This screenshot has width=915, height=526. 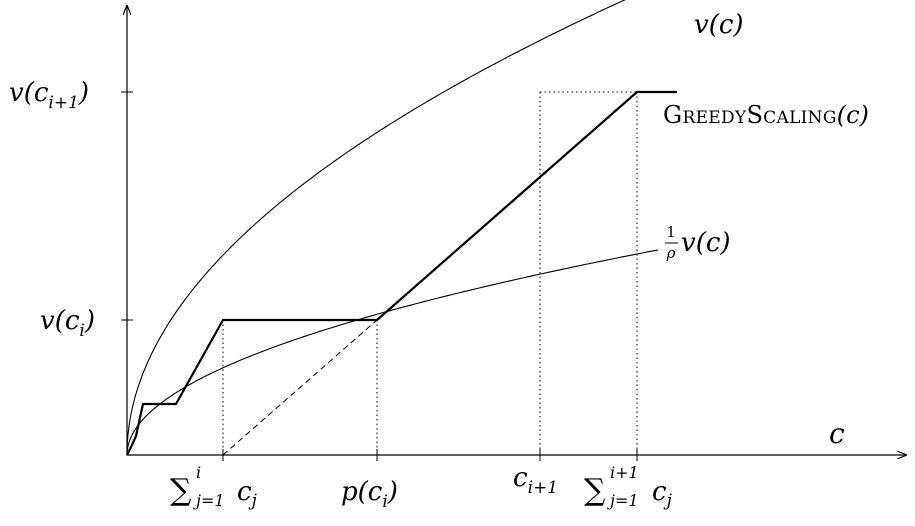 What do you see at coordinates (719, 25) in the screenshot?
I see `label-v-c: v(c)` at bounding box center [719, 25].